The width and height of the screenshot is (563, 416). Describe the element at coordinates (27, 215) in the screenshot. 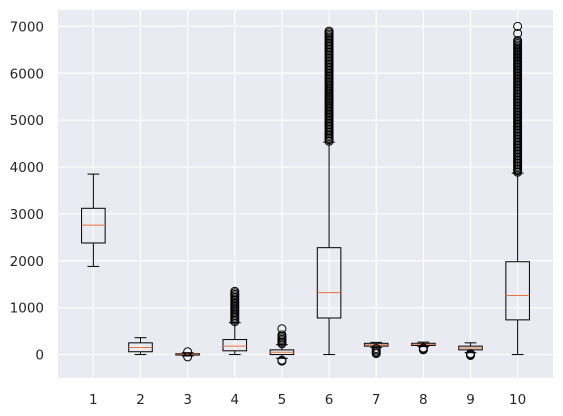

I see `y-tick-label: 3000` at that location.